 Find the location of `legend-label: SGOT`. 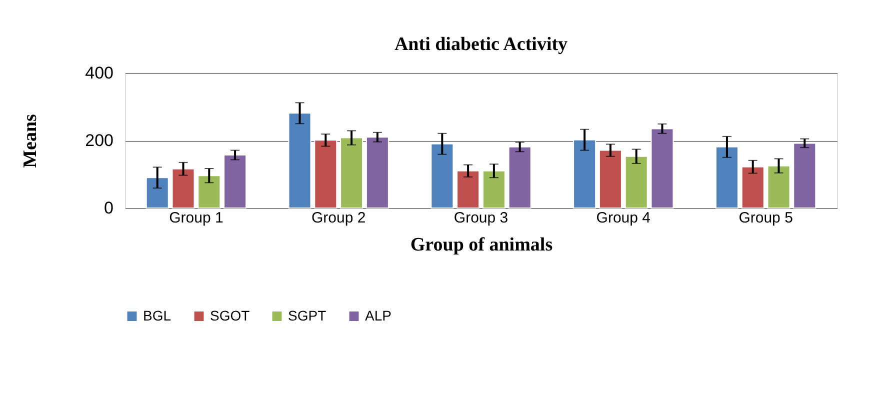

legend-label: SGOT is located at coordinates (230, 315).